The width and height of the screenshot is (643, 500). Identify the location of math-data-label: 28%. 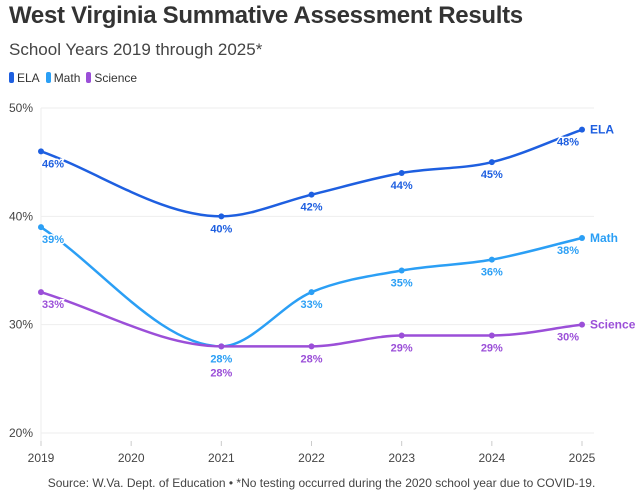
(221, 359).